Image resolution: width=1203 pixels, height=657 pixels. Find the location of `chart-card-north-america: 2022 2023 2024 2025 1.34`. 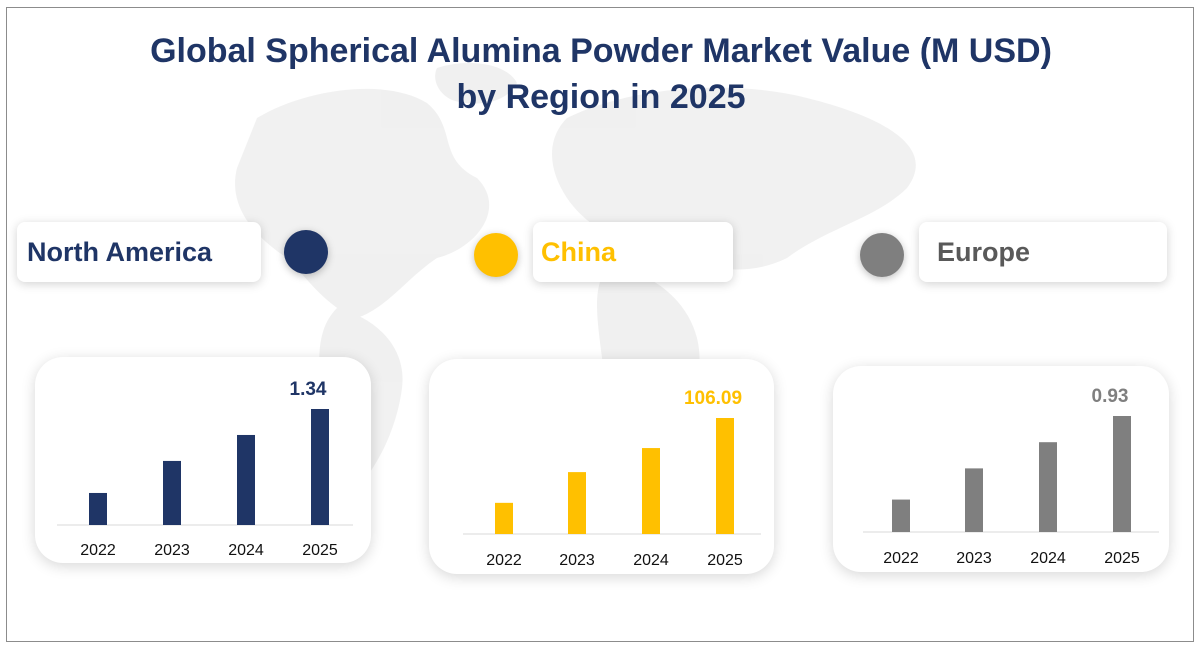

chart-card-north-america: 2022 2023 2024 2025 1.34 is located at coordinates (203, 460).